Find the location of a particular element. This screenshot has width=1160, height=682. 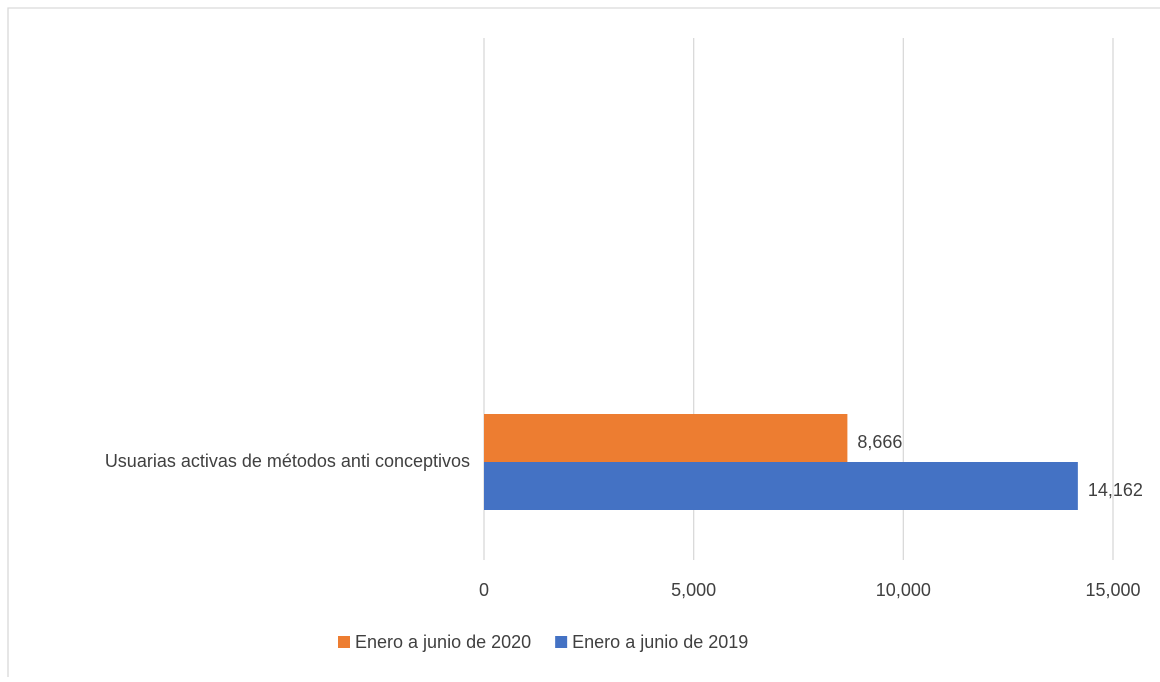

x-tick-label: 0 is located at coordinates (484, 590).